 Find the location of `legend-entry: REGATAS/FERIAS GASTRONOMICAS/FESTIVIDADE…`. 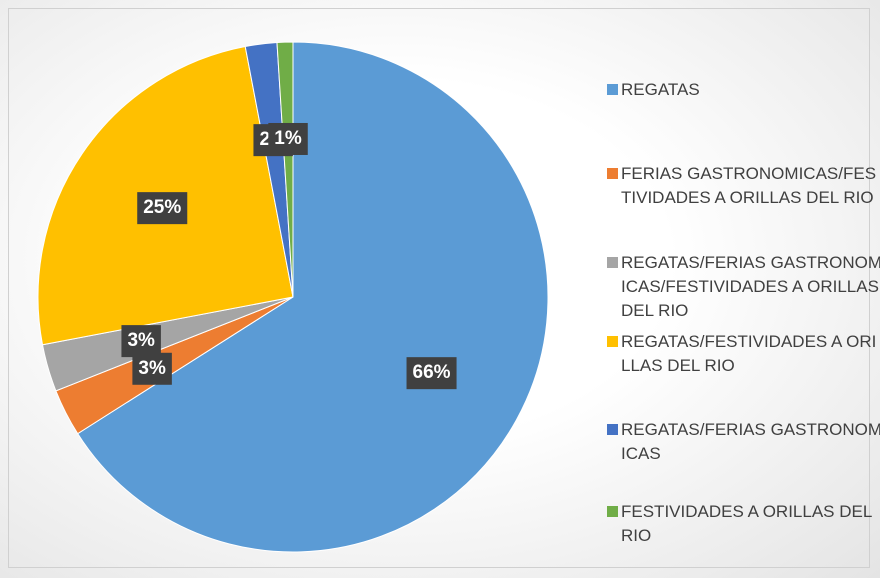

legend-entry: REGATAS/FERIAS GASTRONOMICAS/FESTIVIDADE… is located at coordinates (743, 287).